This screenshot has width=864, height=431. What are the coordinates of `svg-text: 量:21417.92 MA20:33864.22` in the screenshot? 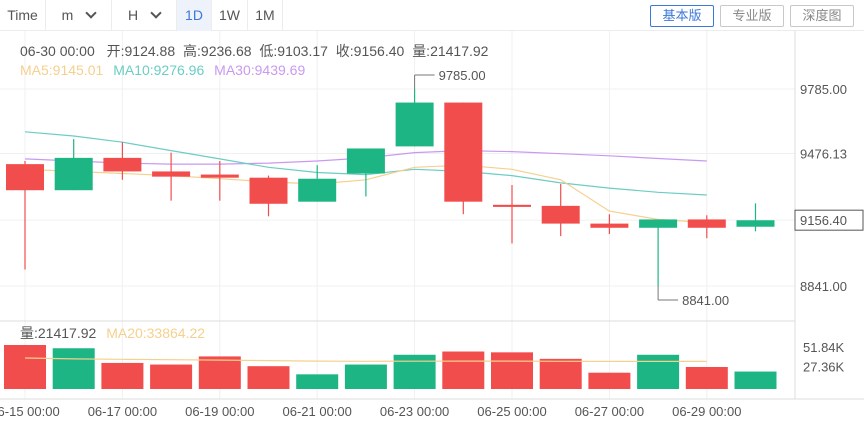 It's located at (112, 333).